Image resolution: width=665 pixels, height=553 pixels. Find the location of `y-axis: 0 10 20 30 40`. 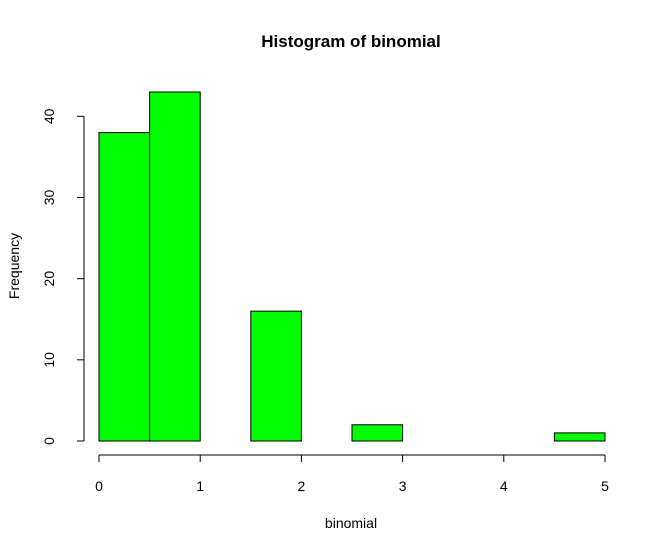

y-axis: 0 10 20 30 40 is located at coordinates (63, 276).